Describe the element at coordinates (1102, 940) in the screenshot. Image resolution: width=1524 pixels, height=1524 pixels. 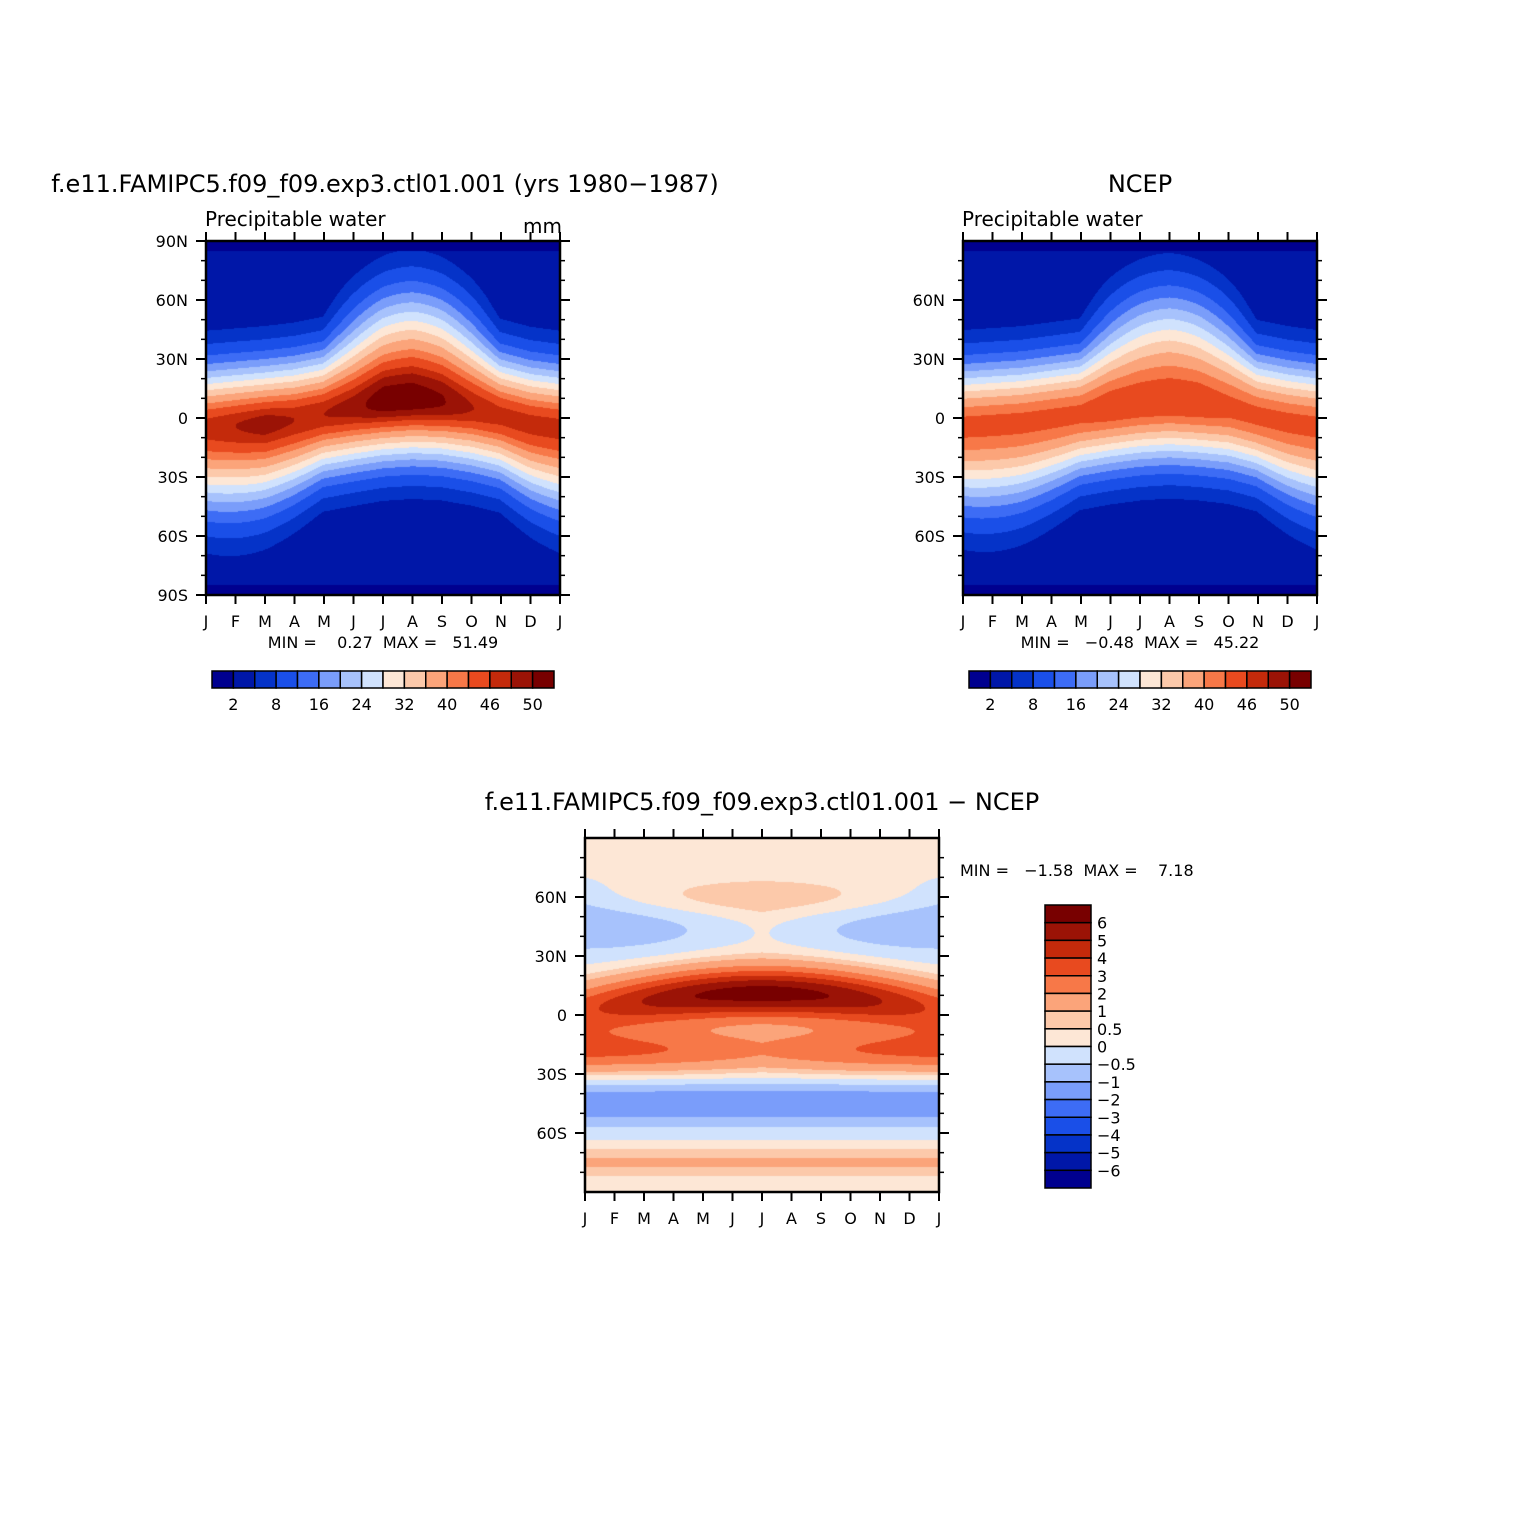
I see `panel-diff-colorbar-label: 5` at that location.